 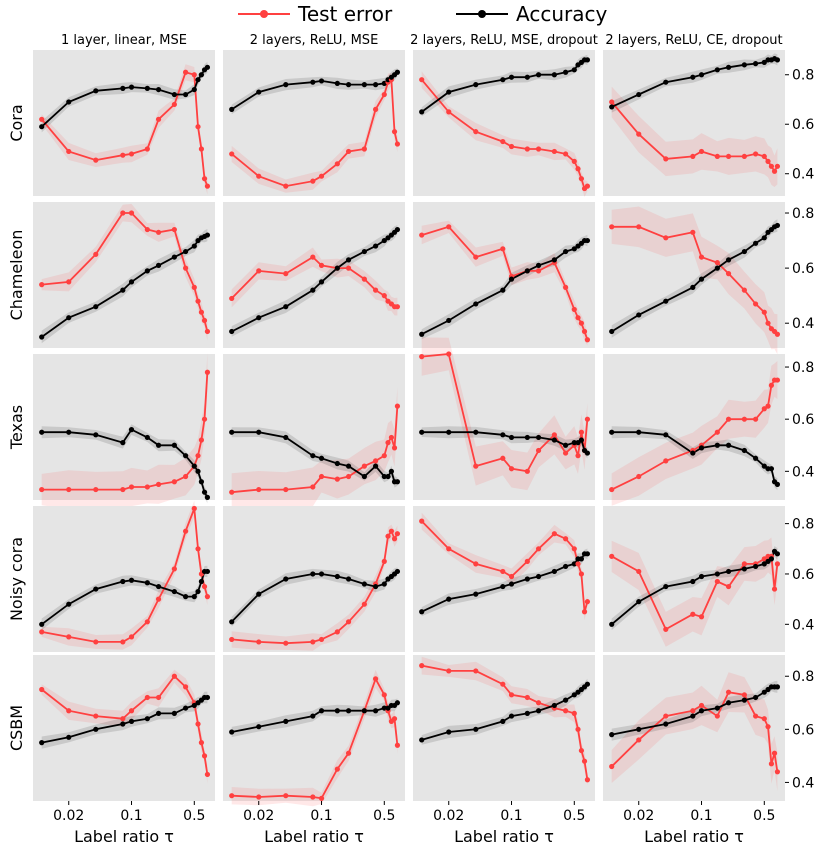 I want to click on row-label: Cora, so click(x=16, y=122).